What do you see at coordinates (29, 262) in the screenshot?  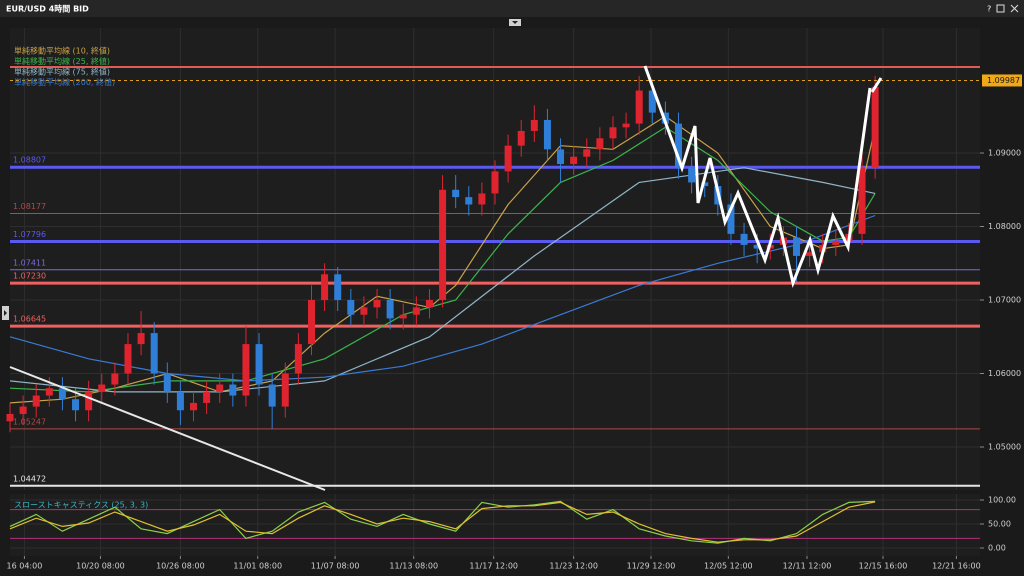 I see `level-label: 1.07411` at bounding box center [29, 262].